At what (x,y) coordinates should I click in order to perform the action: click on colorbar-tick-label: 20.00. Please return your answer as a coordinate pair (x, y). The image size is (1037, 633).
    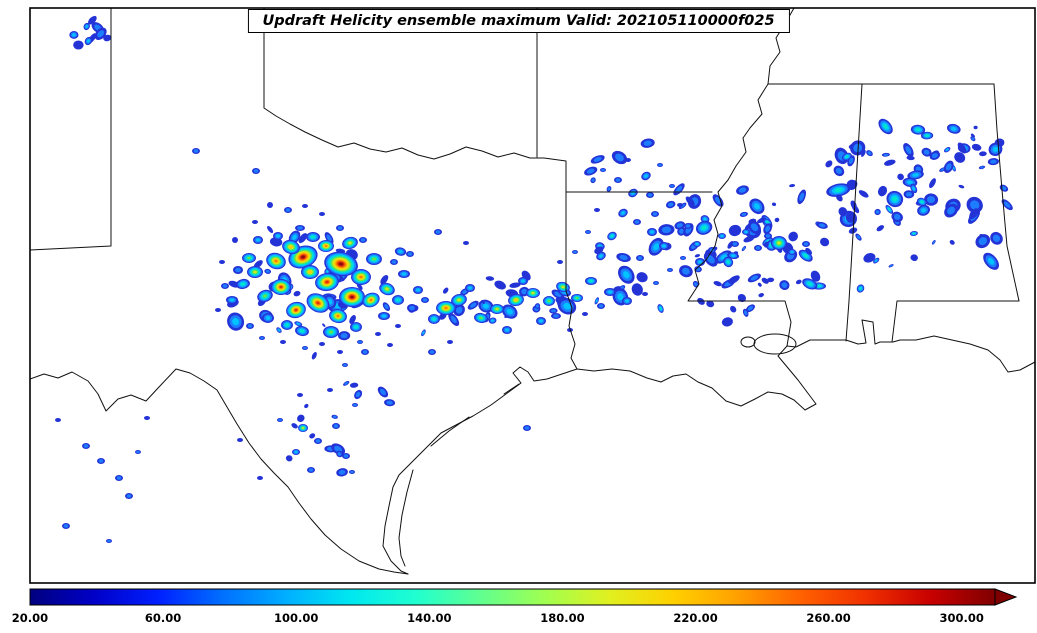
    Looking at the image, I should click on (30, 618).